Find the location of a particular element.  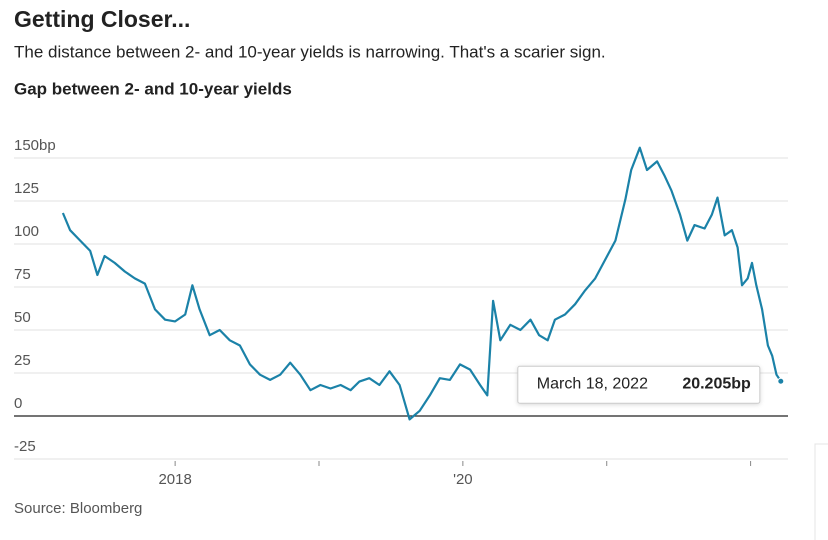

tooltip-point is located at coordinates (781, 381).